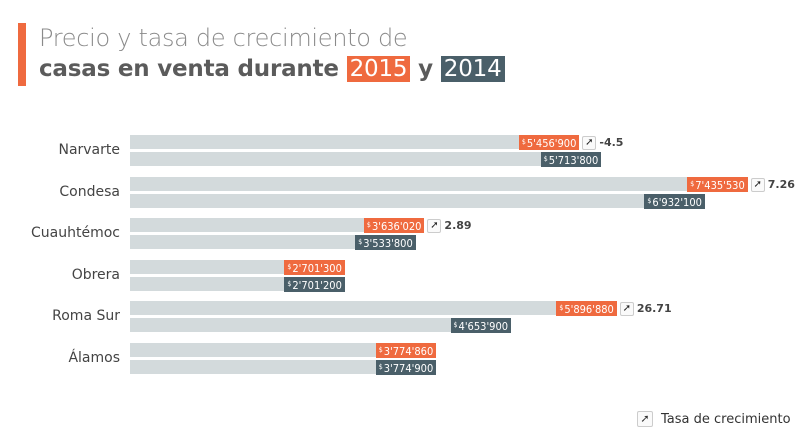 Image resolution: width=800 pixels, height=442 pixels. Describe the element at coordinates (781, 184) in the screenshot. I see `growth-value: 7.26` at that location.